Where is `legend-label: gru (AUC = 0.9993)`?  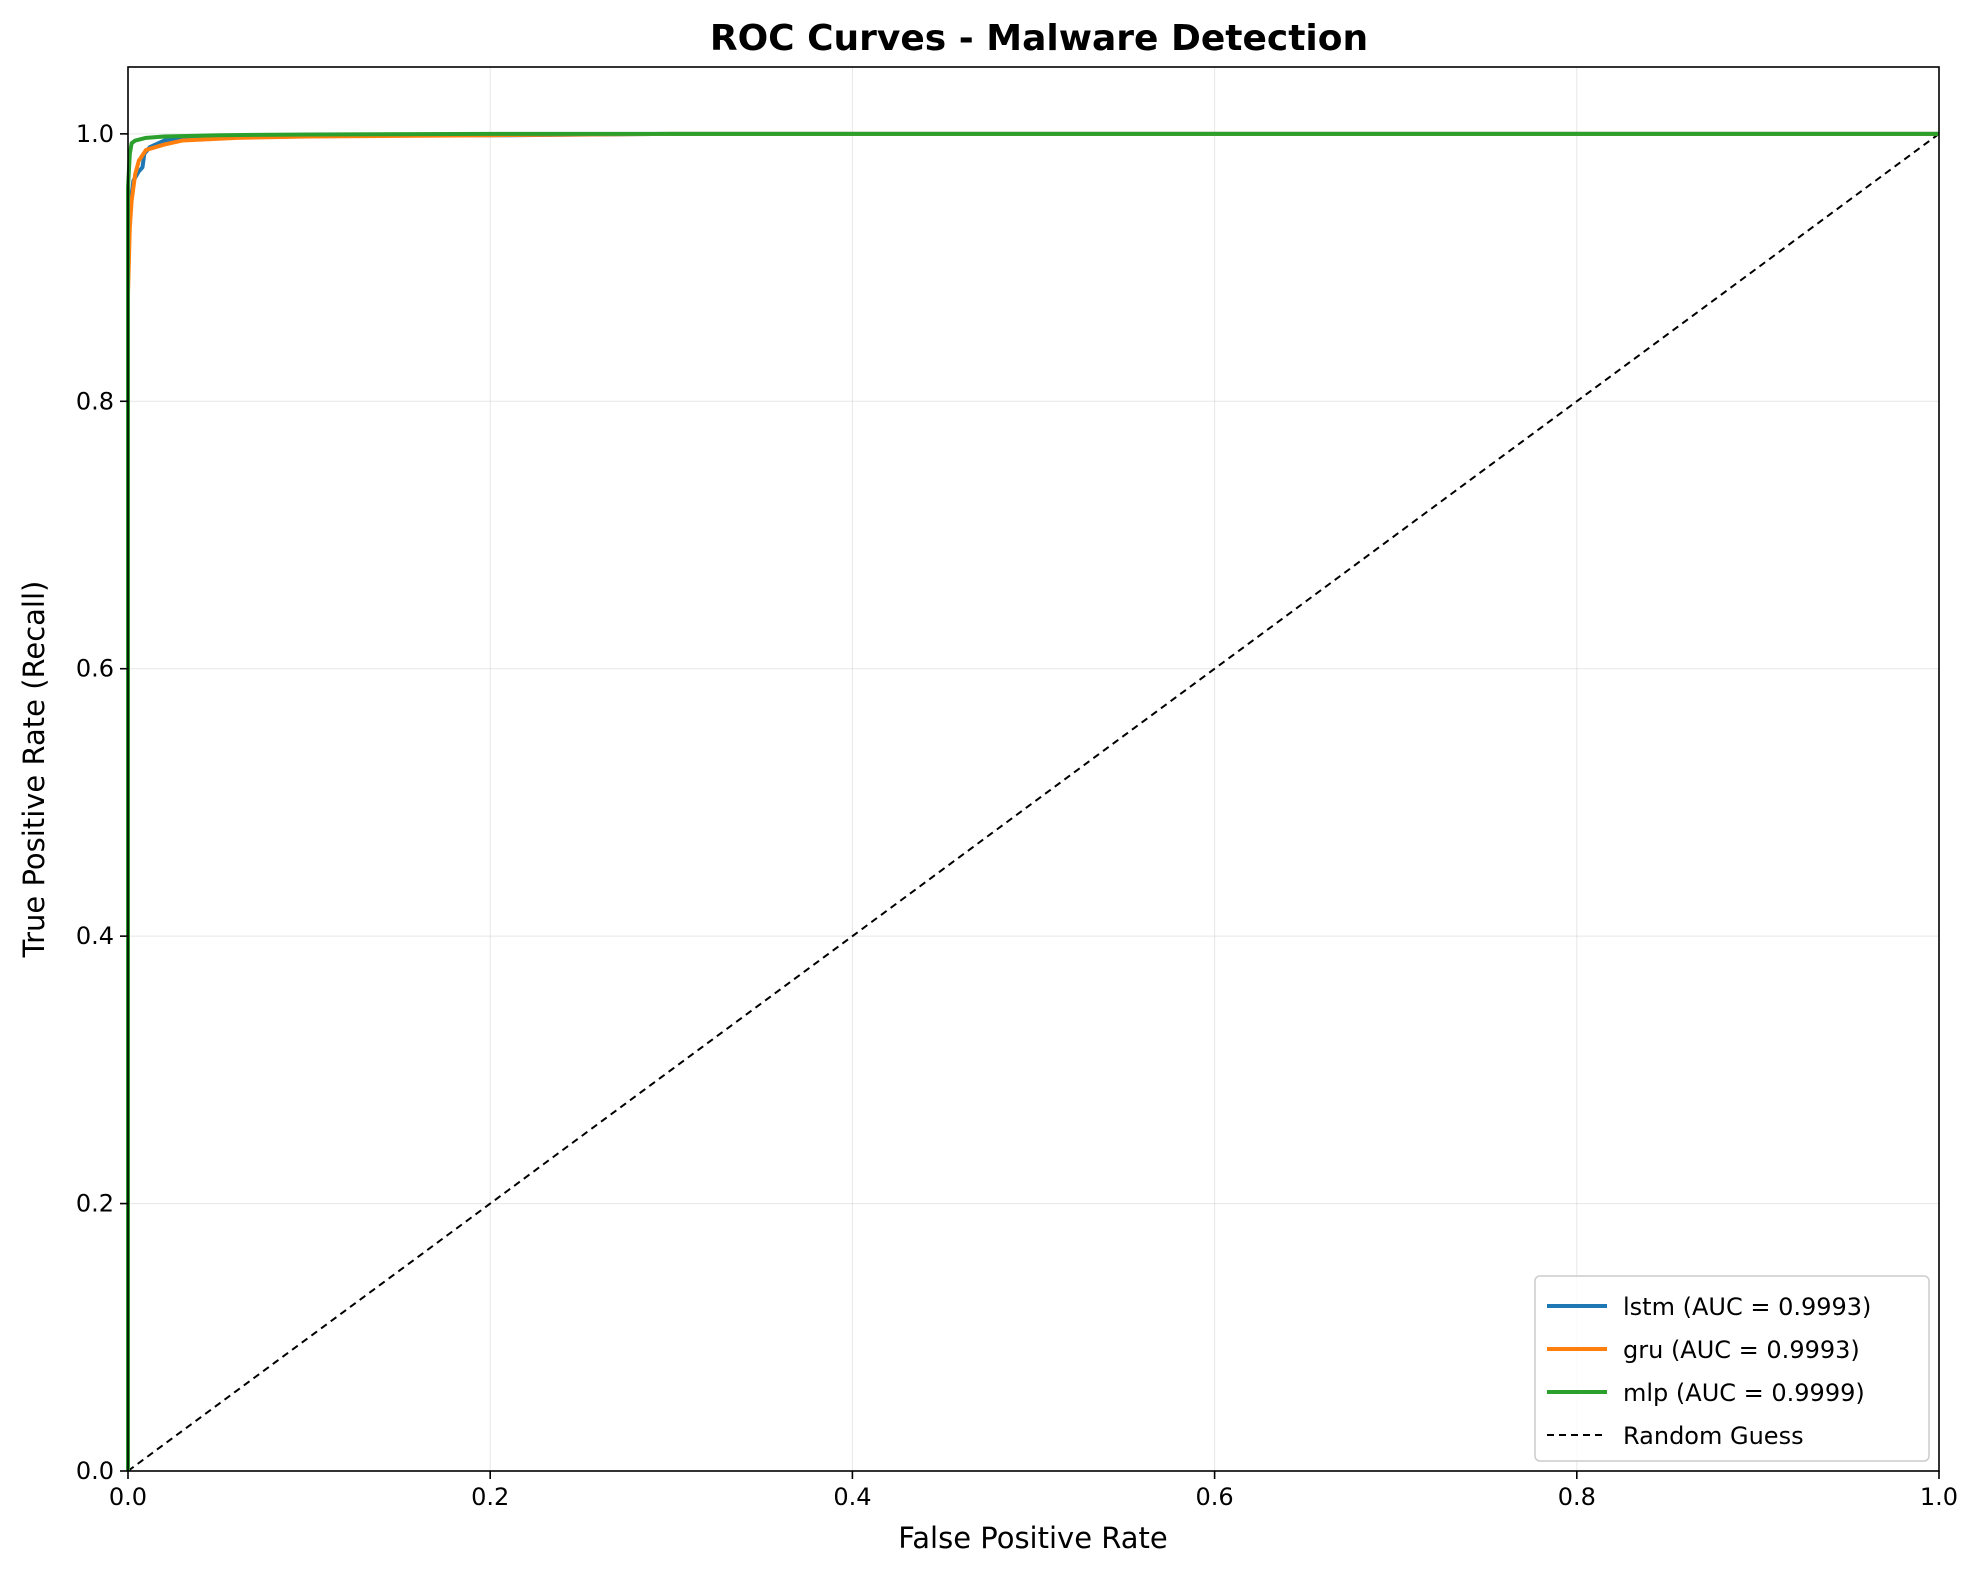 legend-label: gru (AUC = 0.9993) is located at coordinates (1741, 1350).